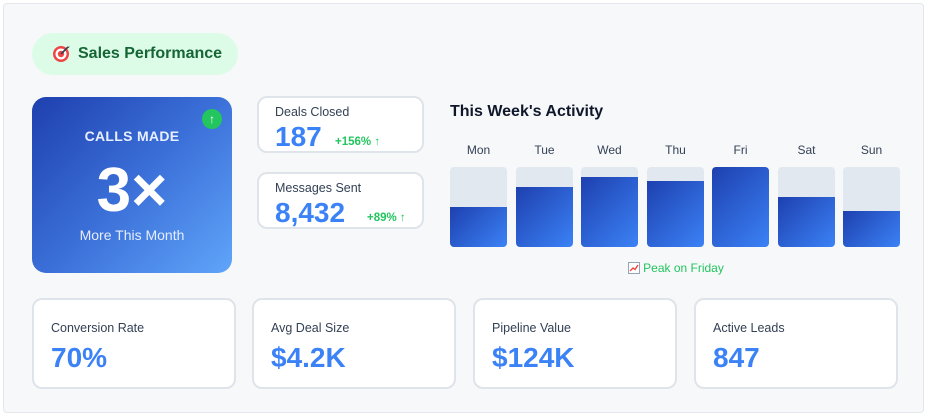 This screenshot has width=927, height=416. I want to click on bar-fri, so click(740, 207).